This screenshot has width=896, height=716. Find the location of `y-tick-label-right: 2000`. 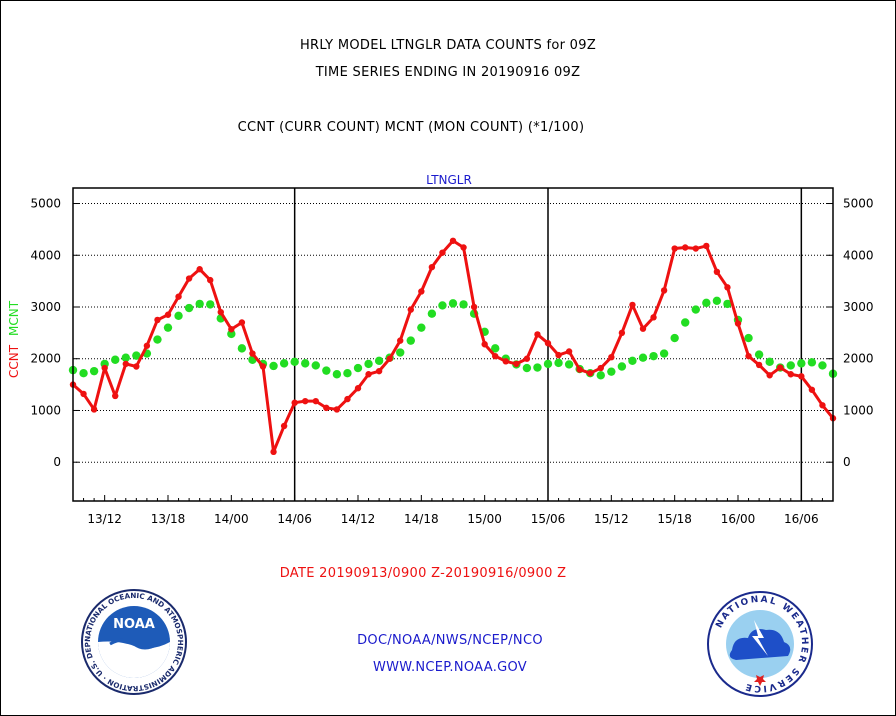

y-tick-label-right: 2000 is located at coordinates (858, 359).